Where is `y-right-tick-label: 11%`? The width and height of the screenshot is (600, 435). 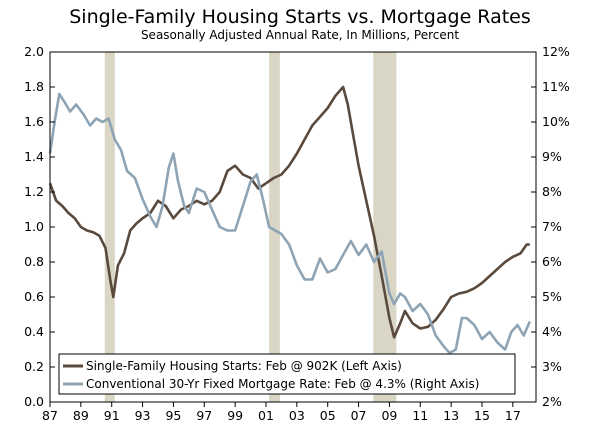
y-right-tick-label: 11% is located at coordinates (556, 86).